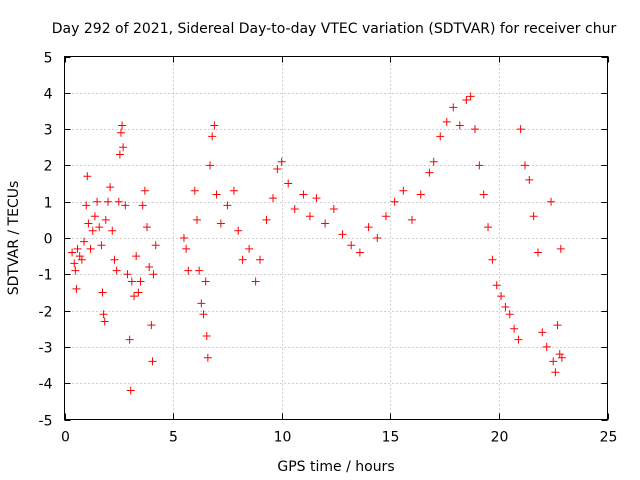  I want to click on y-tick-label: -3, so click(46, 349).